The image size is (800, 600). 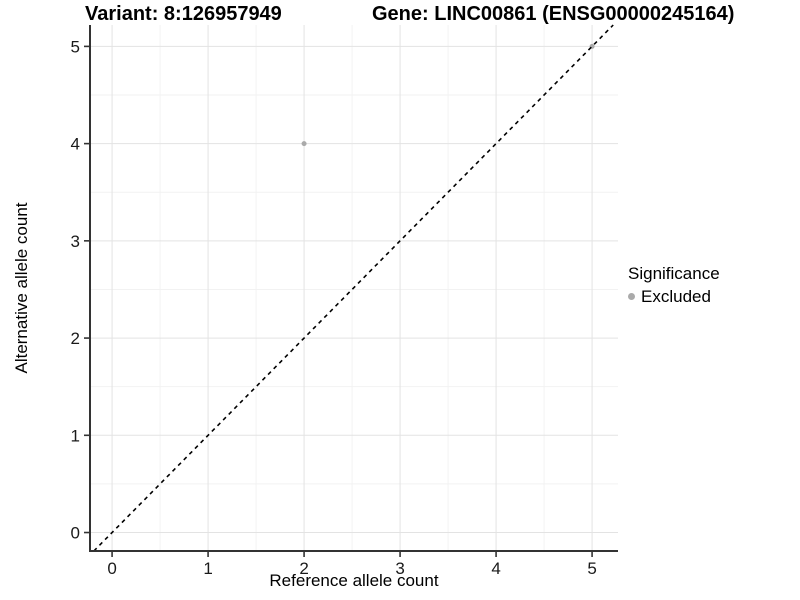 What do you see at coordinates (75, 144) in the screenshot?
I see `y-tick-label: 4` at bounding box center [75, 144].